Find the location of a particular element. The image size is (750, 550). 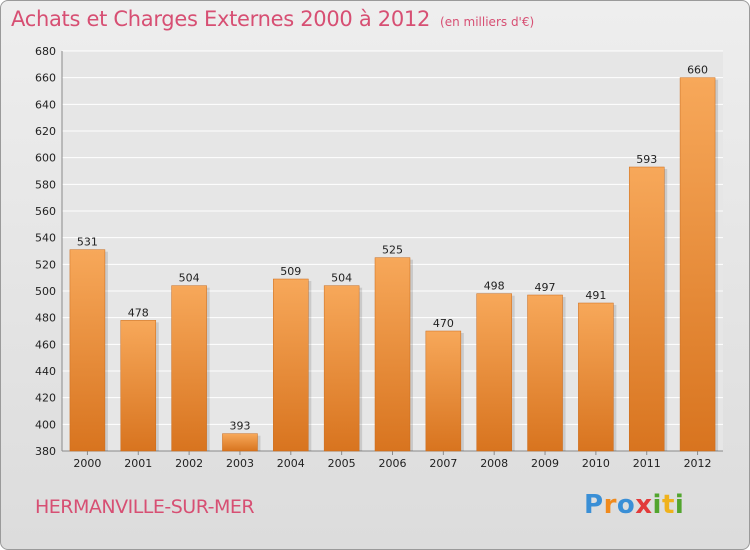

y-tick-label: 600 is located at coordinates (45, 158).